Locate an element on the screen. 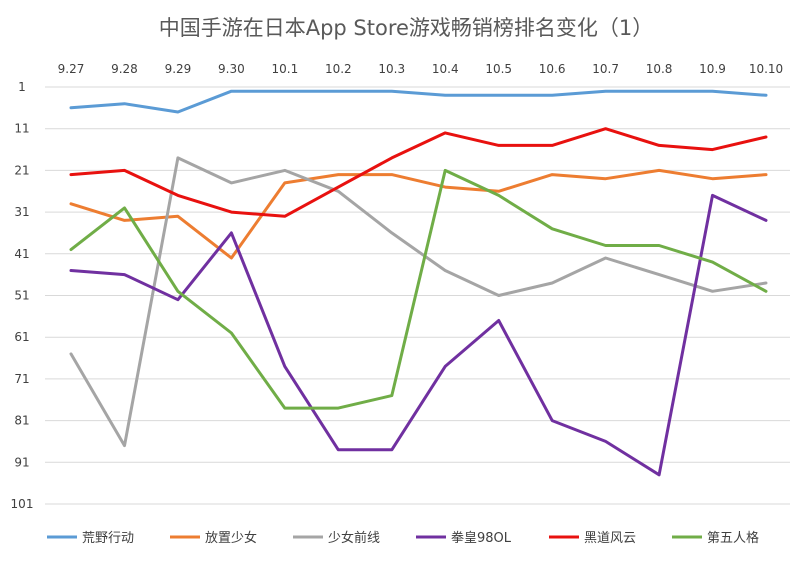  x-tick-label: 10.4 is located at coordinates (445, 69).